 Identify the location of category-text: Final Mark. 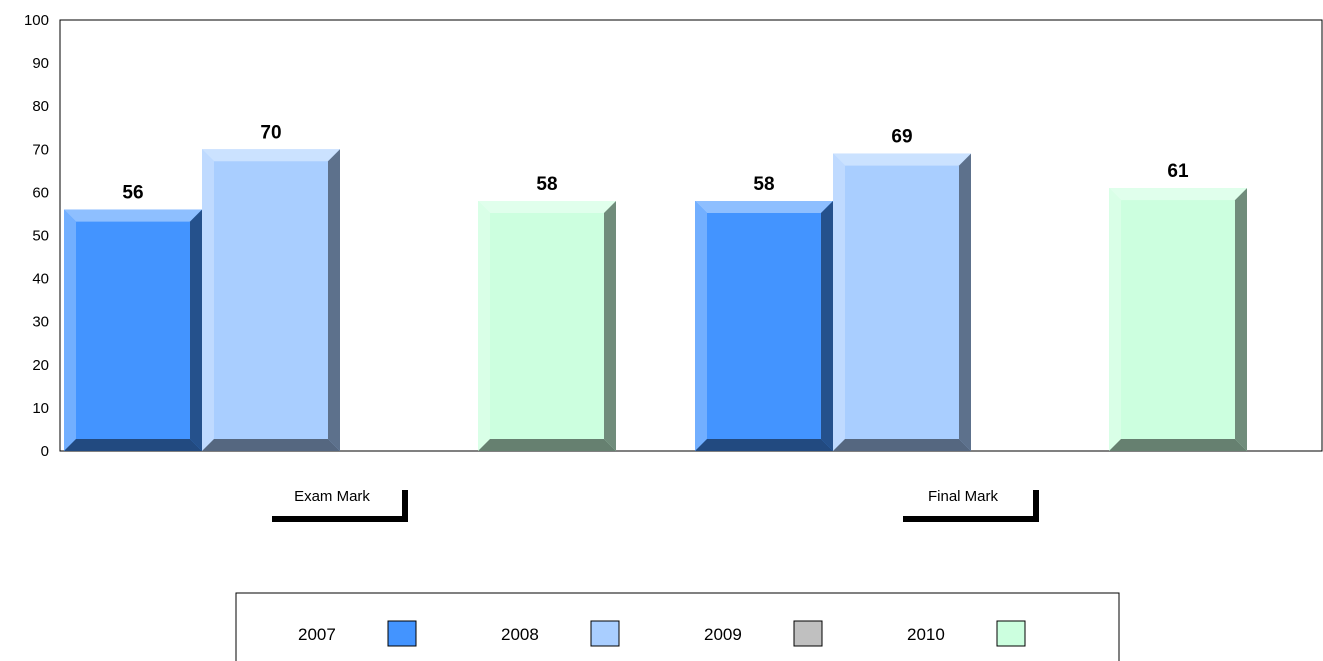
(963, 496).